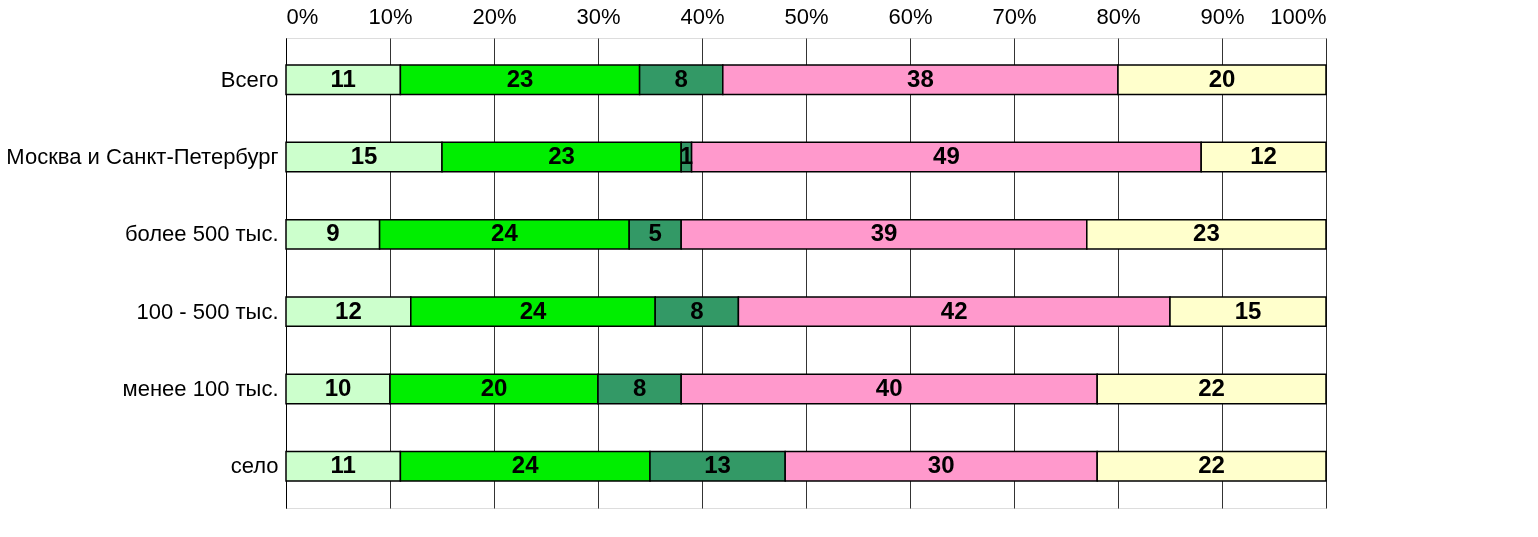  What do you see at coordinates (598, 16) in the screenshot?
I see `x-tick-label: 30%` at bounding box center [598, 16].